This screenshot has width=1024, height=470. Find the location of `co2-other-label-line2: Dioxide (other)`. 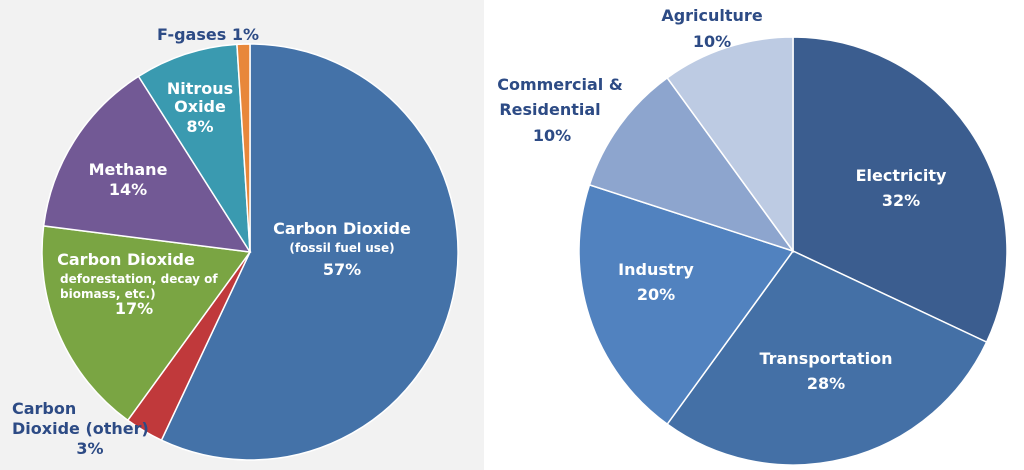

co2-other-label-line2: Dioxide (other) is located at coordinates (80, 428).